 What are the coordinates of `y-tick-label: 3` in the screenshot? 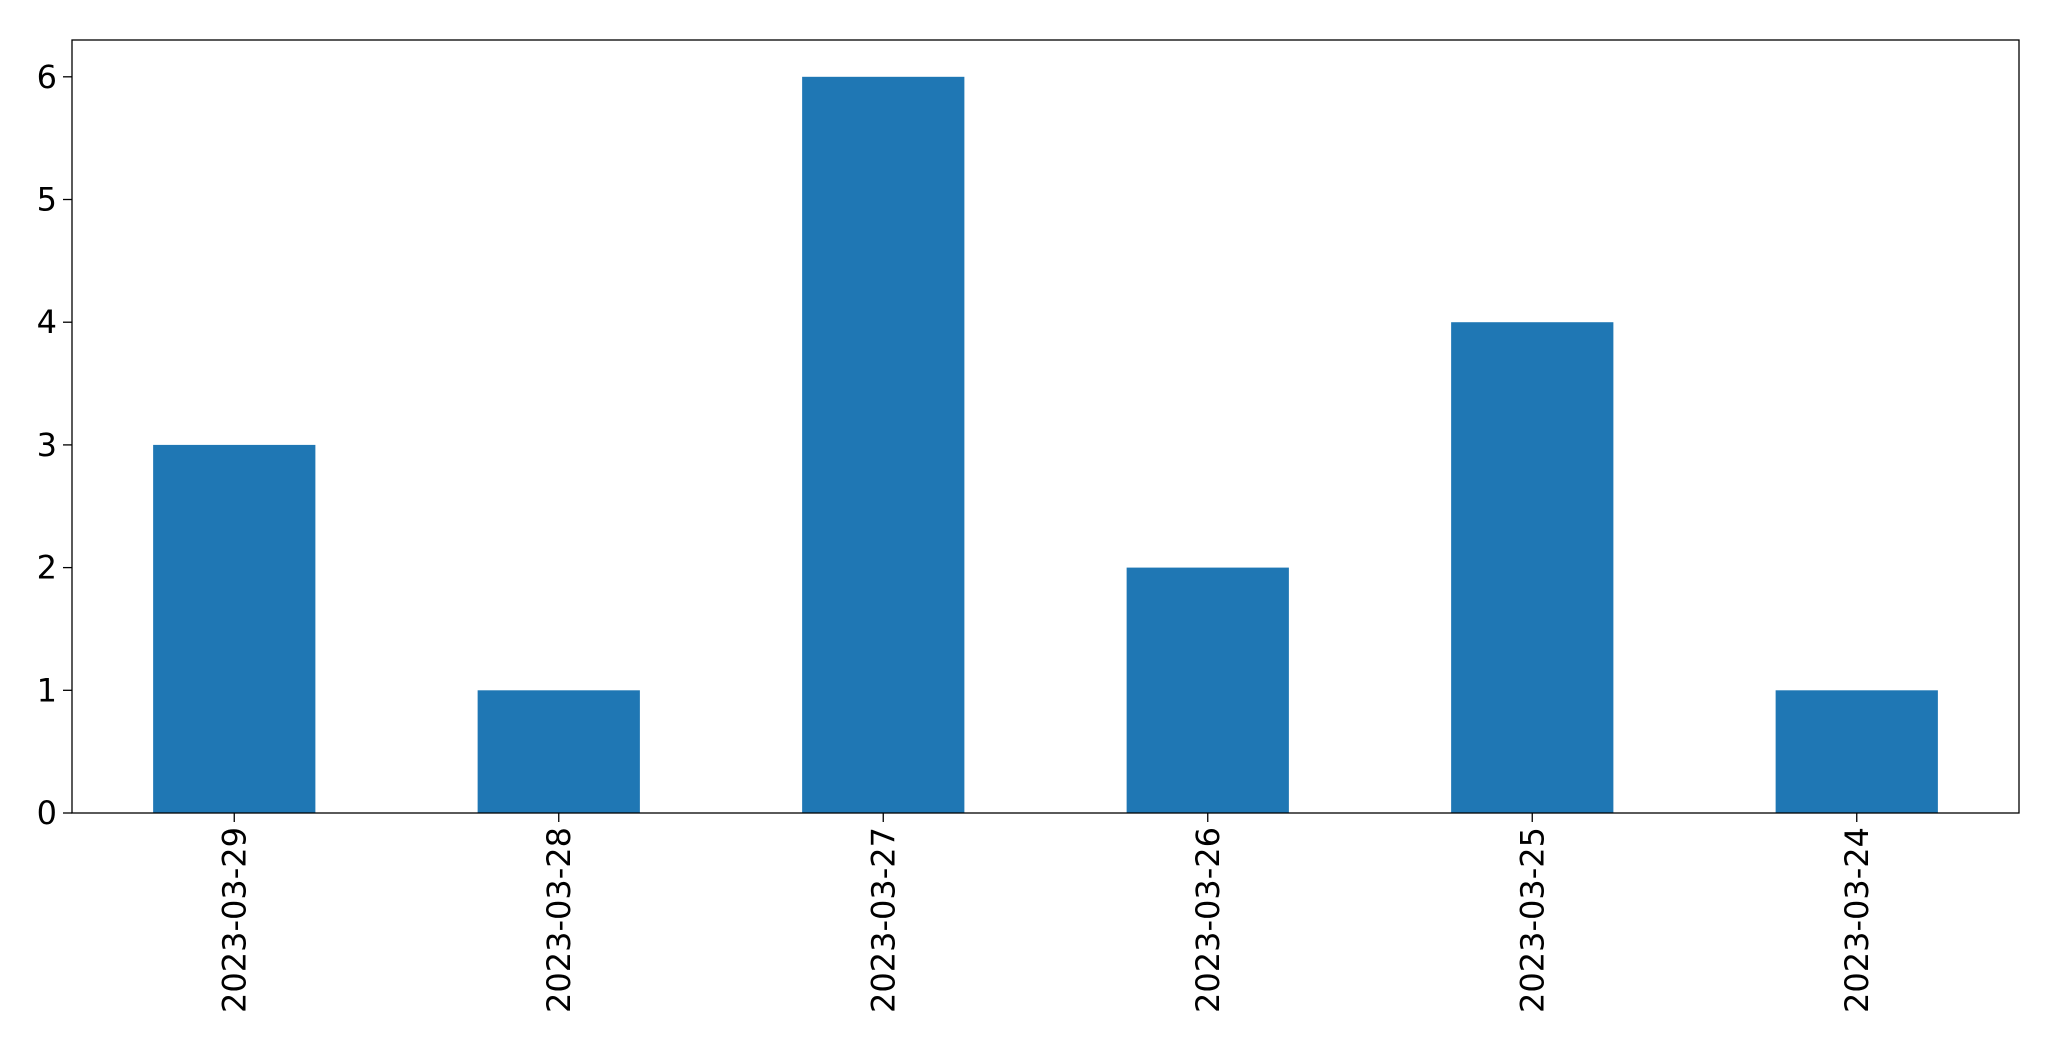 It's located at (47, 445).